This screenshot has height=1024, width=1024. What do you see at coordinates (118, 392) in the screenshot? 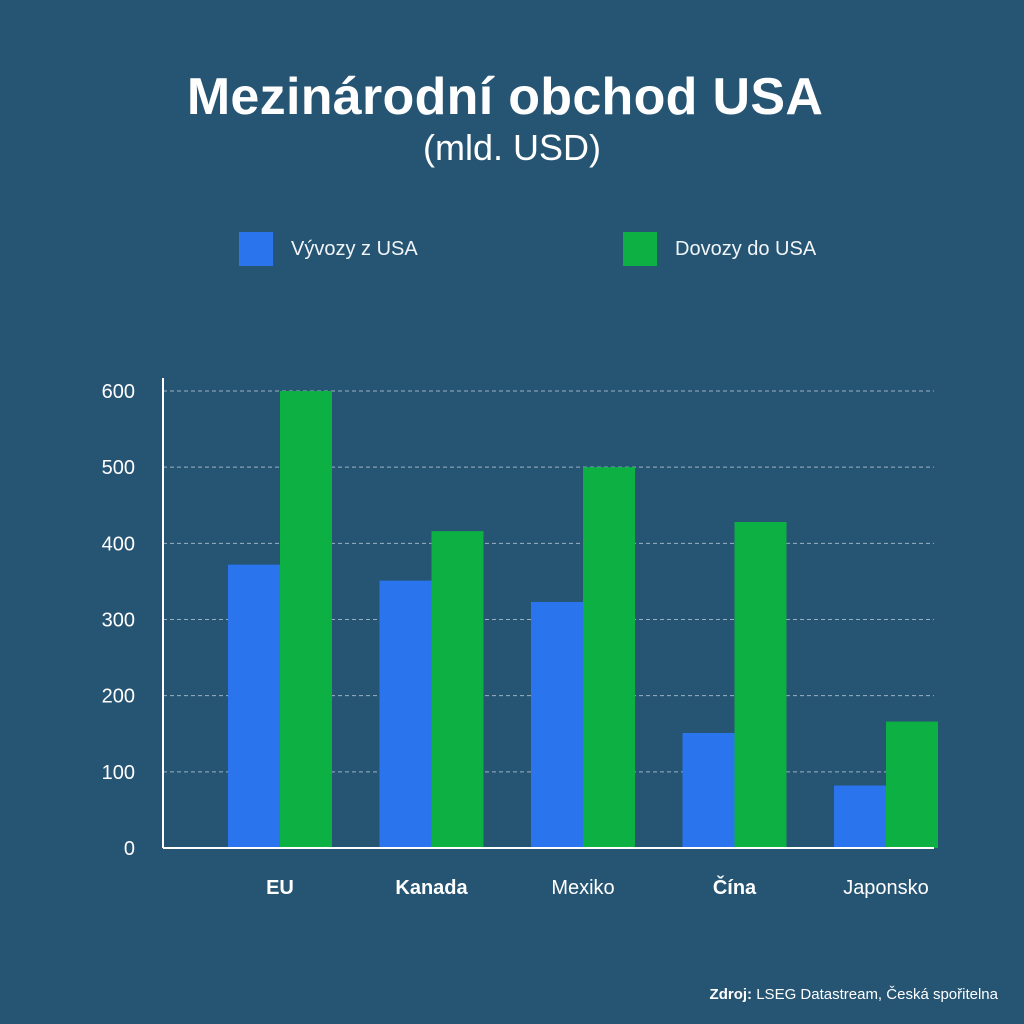
I see `y-tick-label-600: 600` at bounding box center [118, 392].